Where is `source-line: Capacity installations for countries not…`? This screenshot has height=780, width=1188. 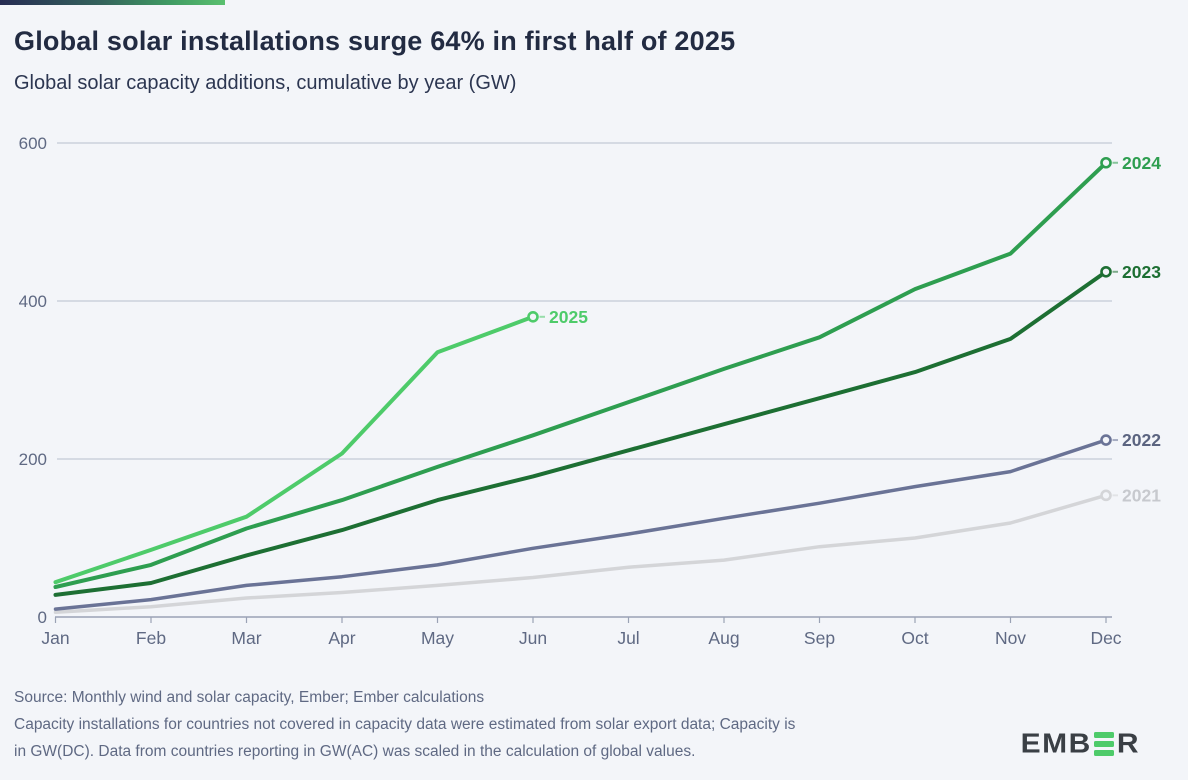 source-line: Capacity installations for countries not… is located at coordinates (405, 724).